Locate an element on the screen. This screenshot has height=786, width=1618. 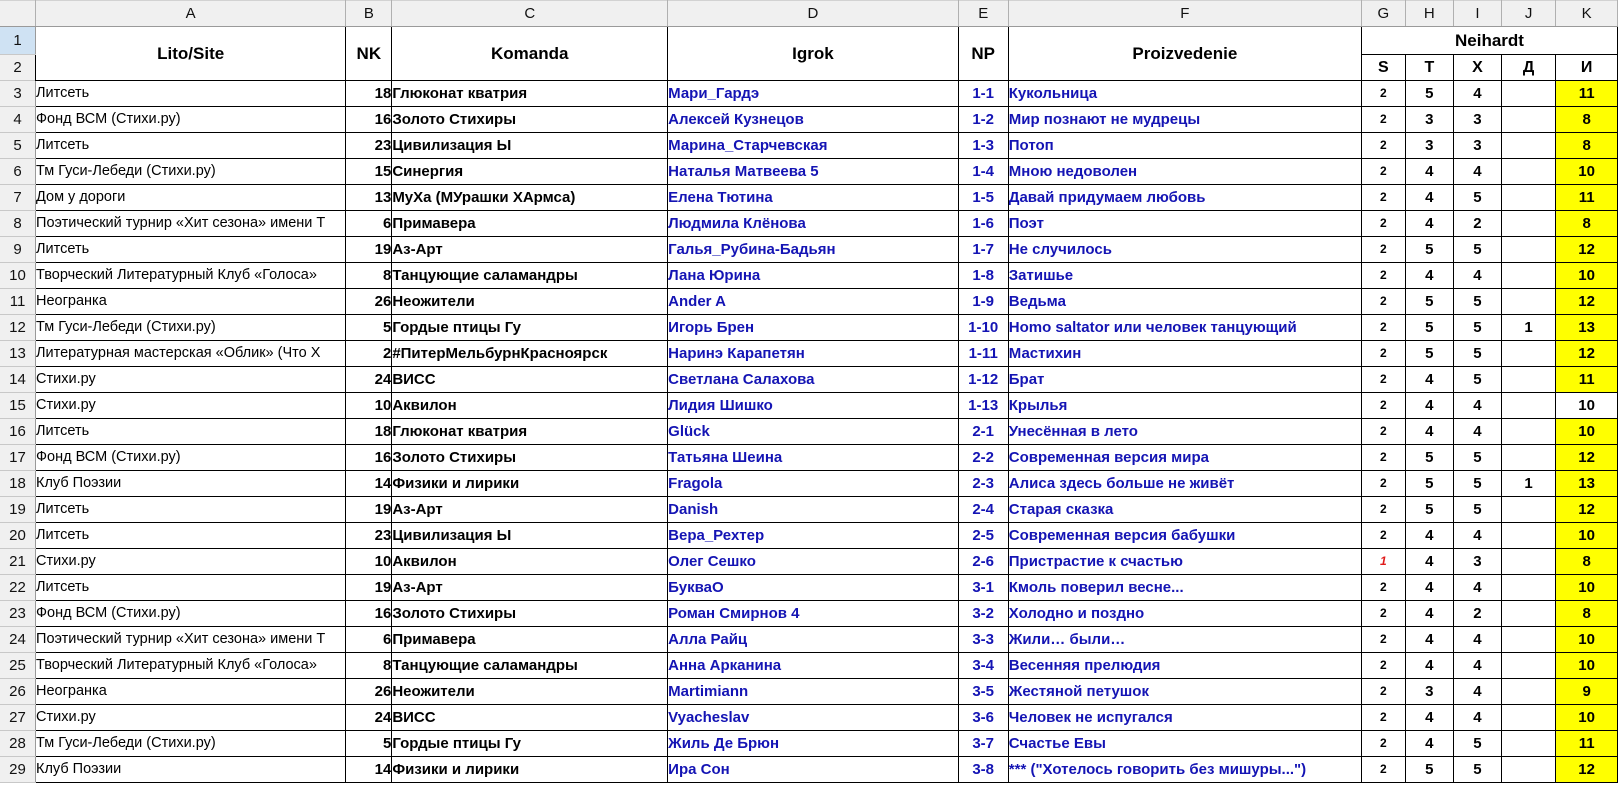
cell-igrok: Мари_Гардэ is located at coordinates (813, 93).